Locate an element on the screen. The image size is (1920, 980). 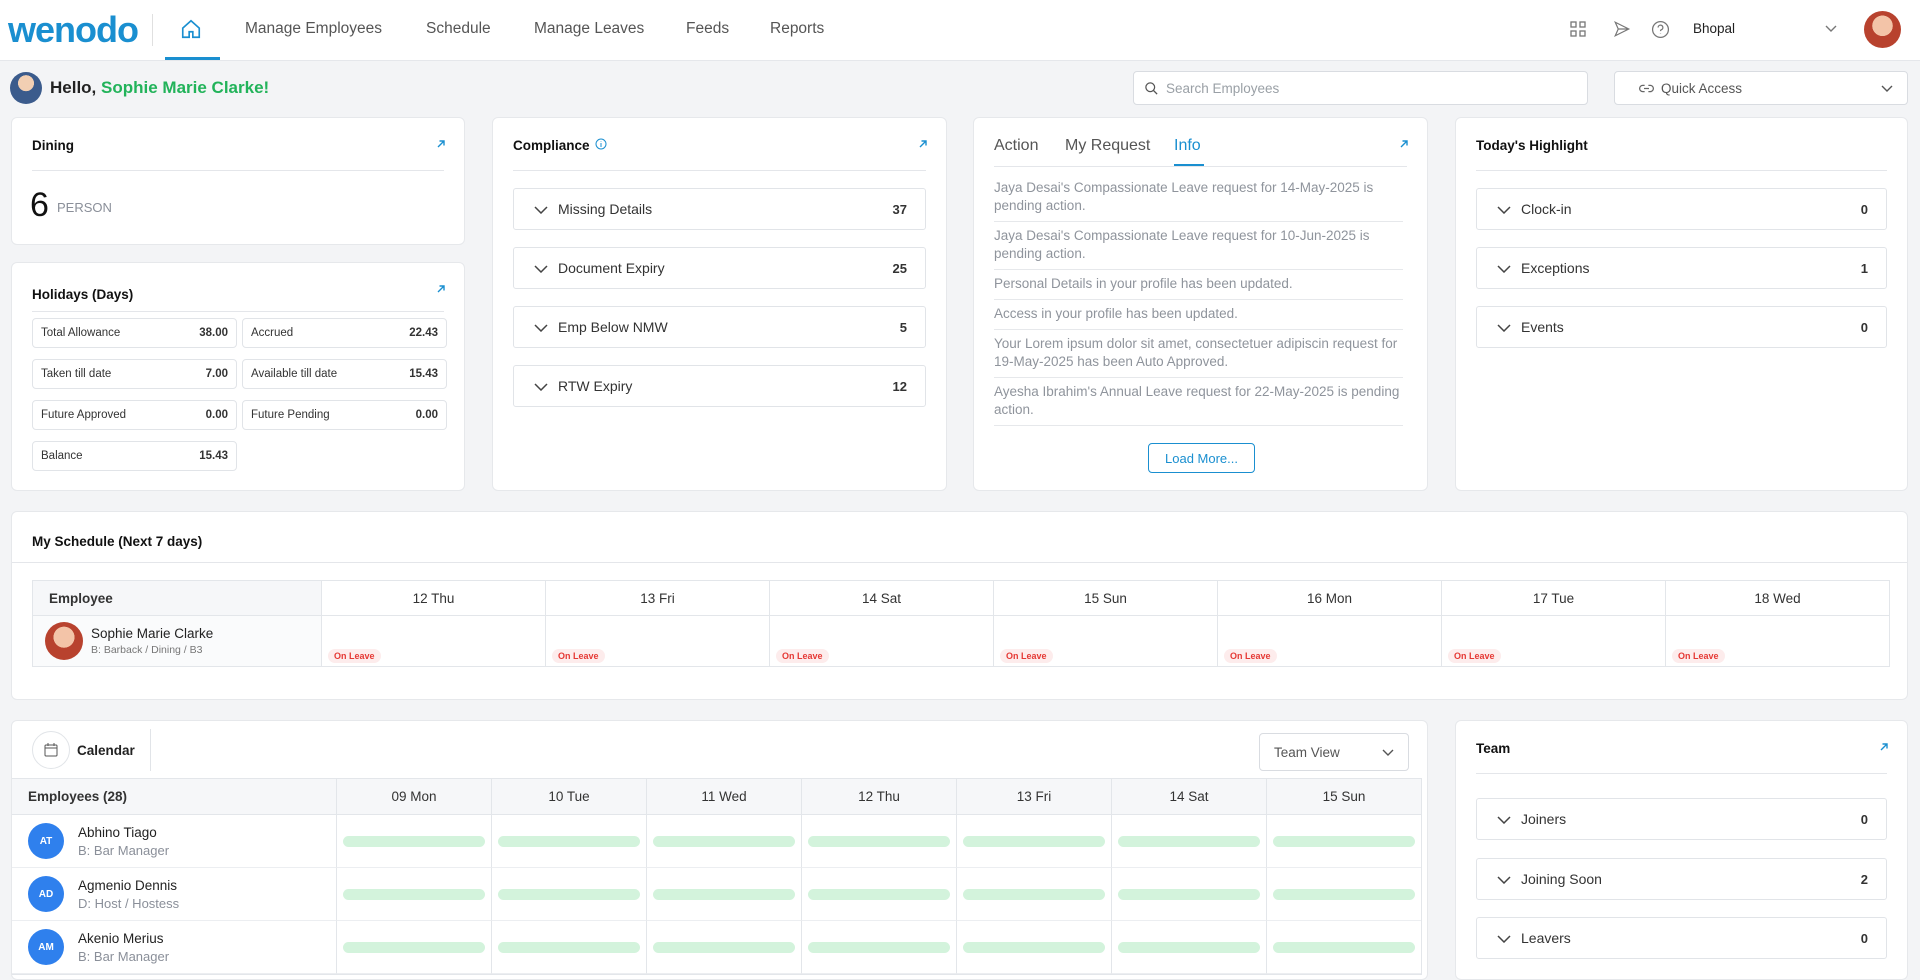
view-select-label: Team View is located at coordinates (1307, 752).